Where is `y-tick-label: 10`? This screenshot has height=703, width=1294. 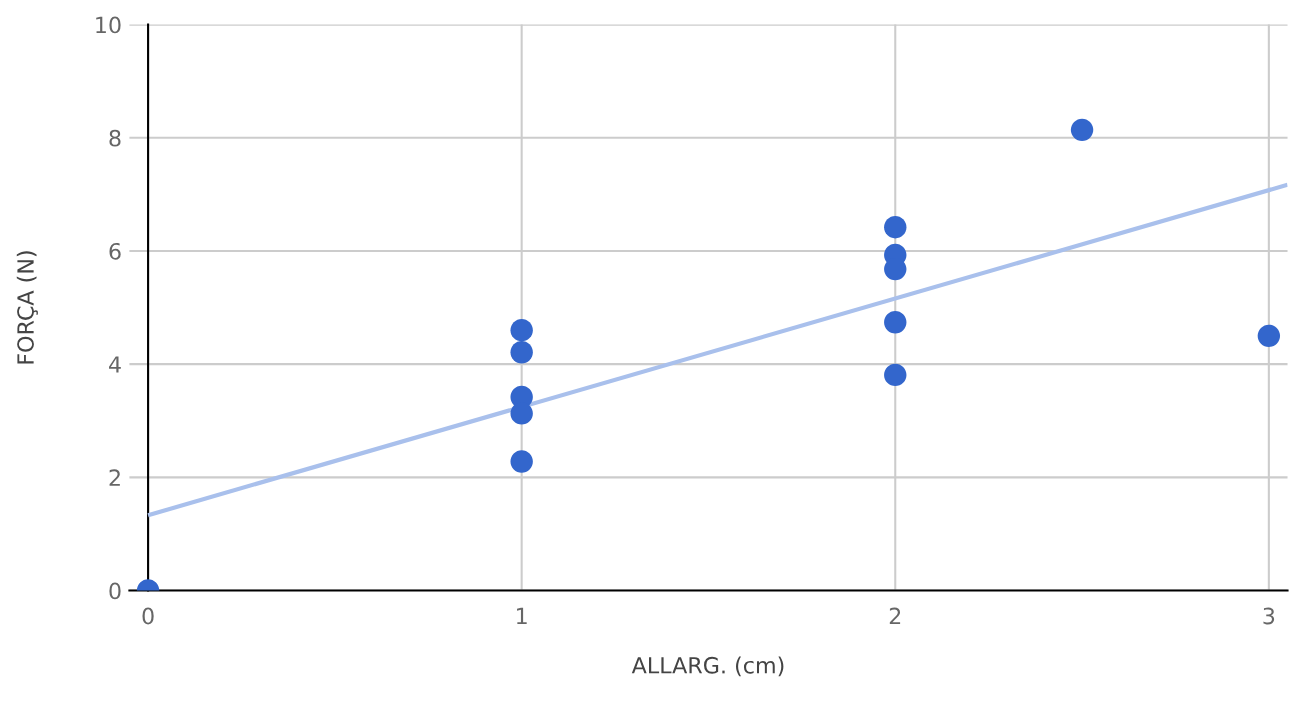
y-tick-label: 10 is located at coordinates (108, 25).